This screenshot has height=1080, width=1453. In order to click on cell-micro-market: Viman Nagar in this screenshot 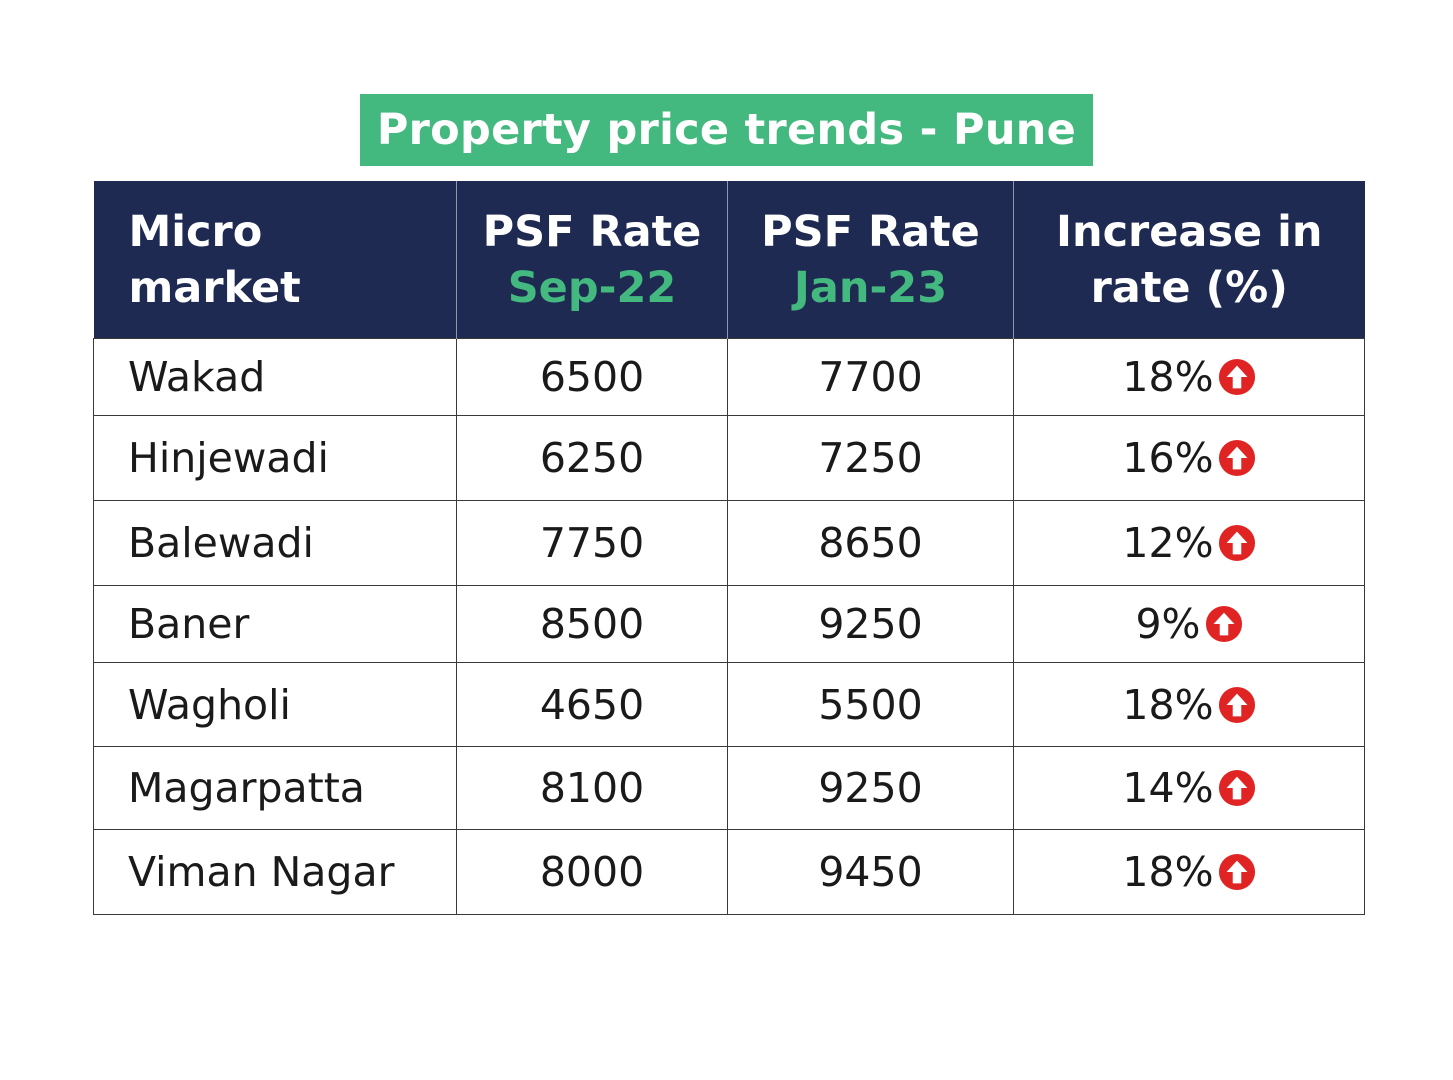, I will do `click(275, 872)`.